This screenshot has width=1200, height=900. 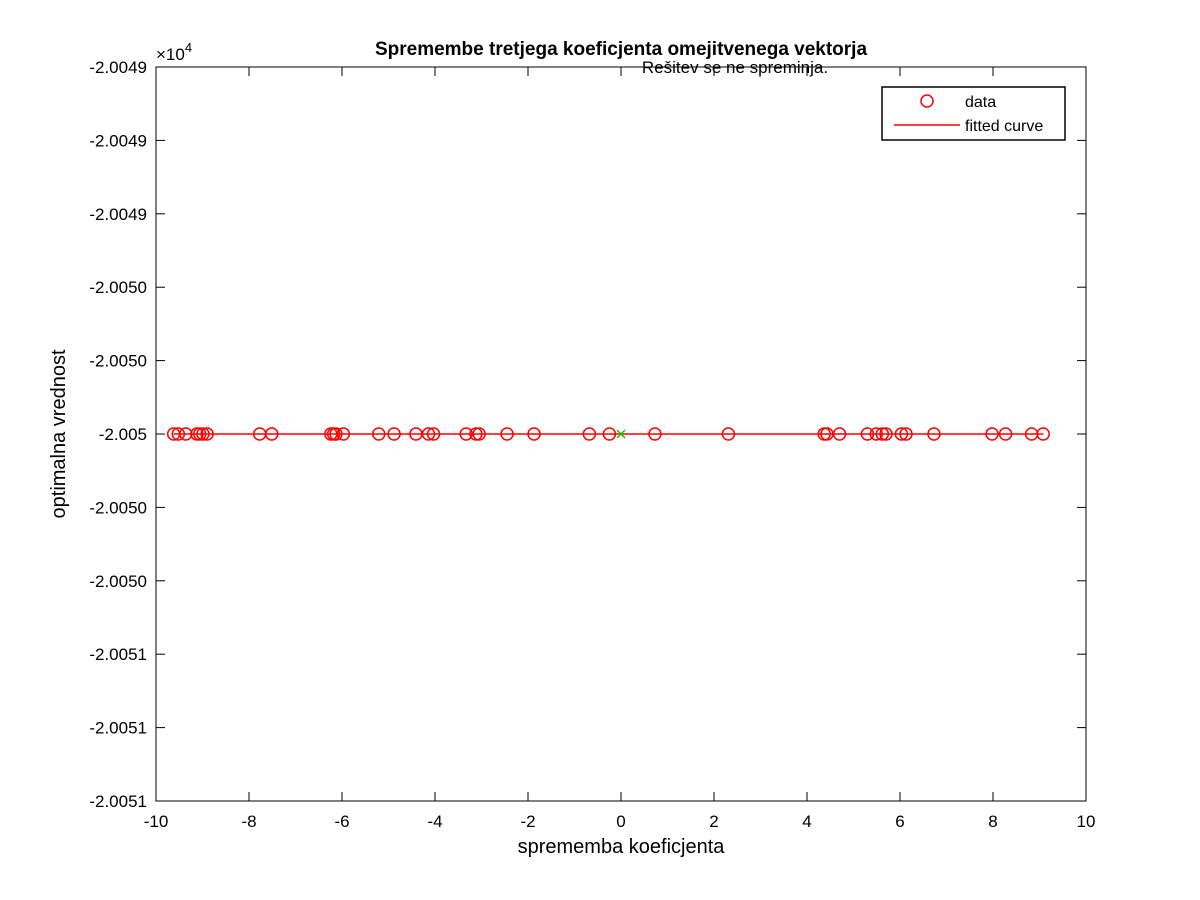 What do you see at coordinates (170, 54) in the screenshot?
I see `y-exponent-base: ×10` at bounding box center [170, 54].